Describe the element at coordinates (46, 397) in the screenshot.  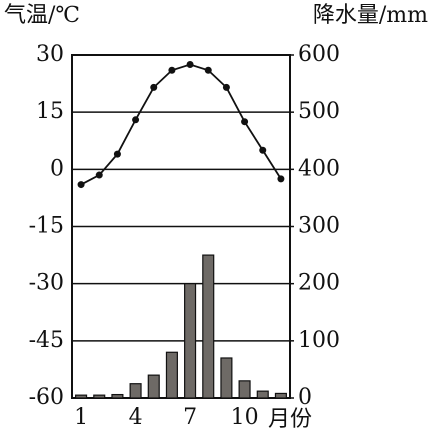
I see `y-tick-label: -60` at that location.